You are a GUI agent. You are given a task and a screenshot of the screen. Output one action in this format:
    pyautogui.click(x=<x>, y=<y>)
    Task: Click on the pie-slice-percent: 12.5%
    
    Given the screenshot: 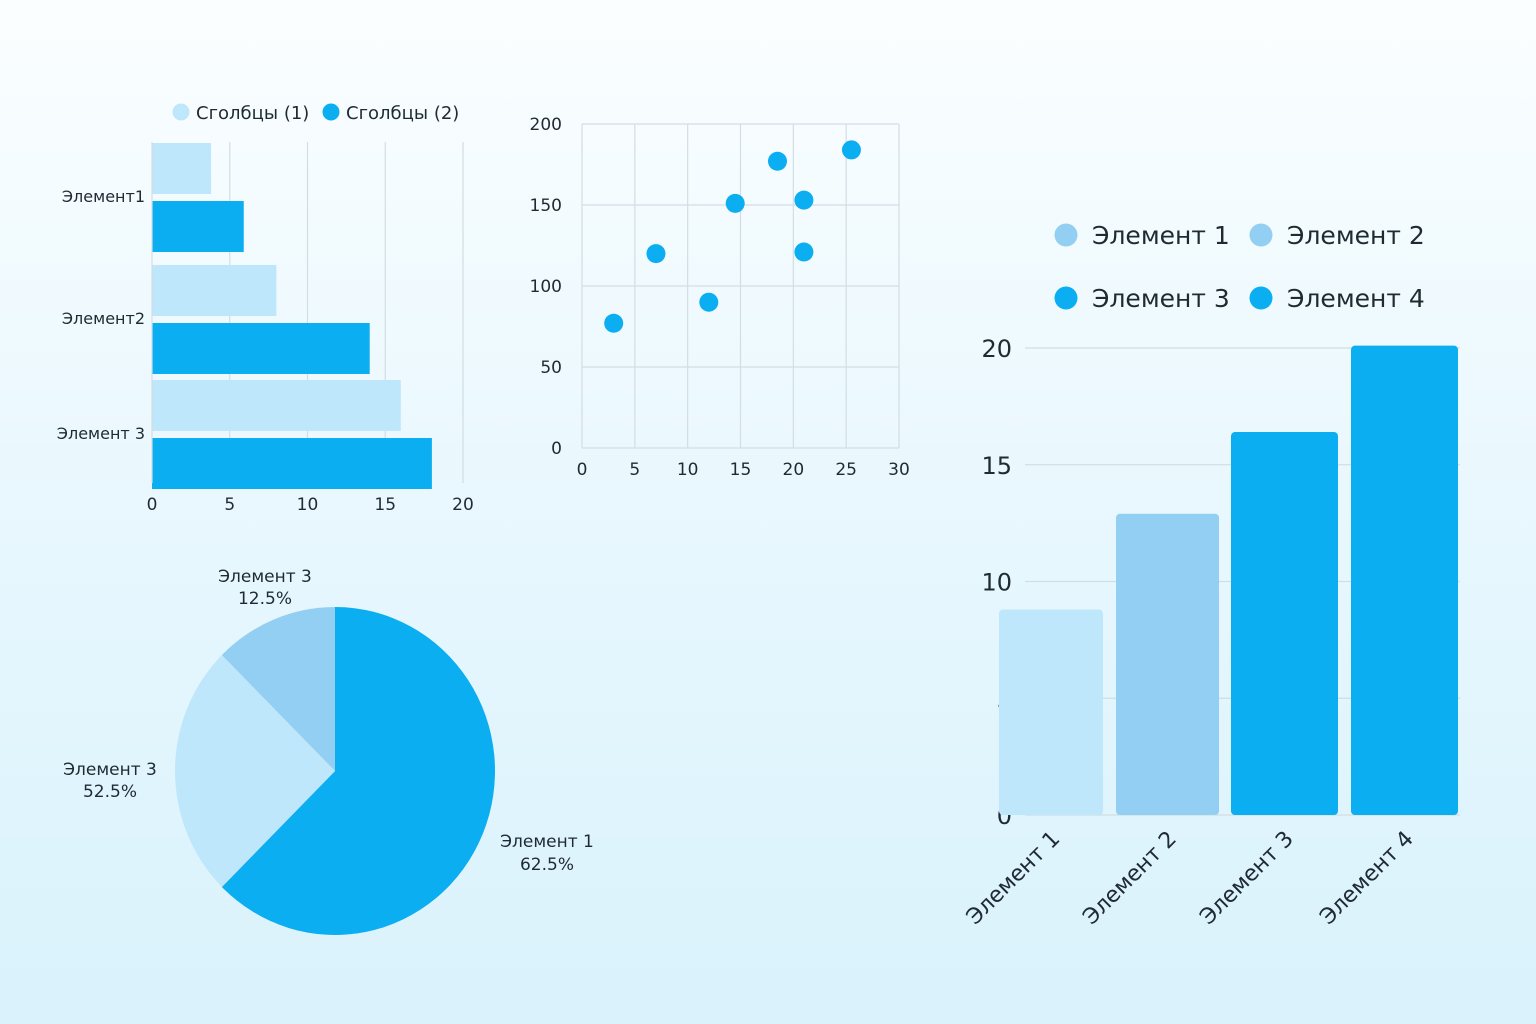 What is the action you would take?
    pyautogui.click(x=265, y=599)
    